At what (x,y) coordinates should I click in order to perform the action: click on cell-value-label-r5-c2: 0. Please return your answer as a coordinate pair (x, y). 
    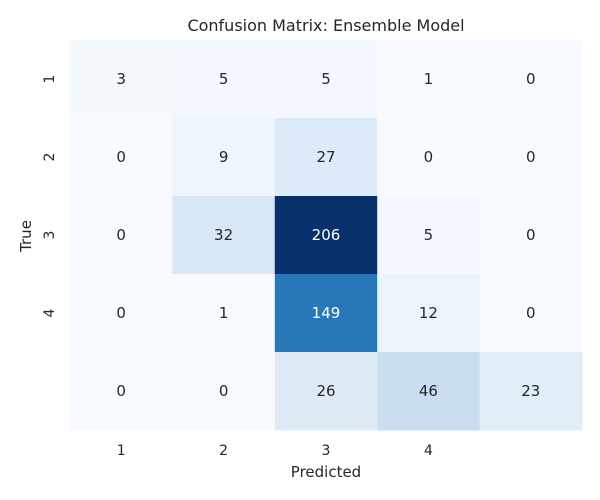
    Looking at the image, I should click on (224, 391).